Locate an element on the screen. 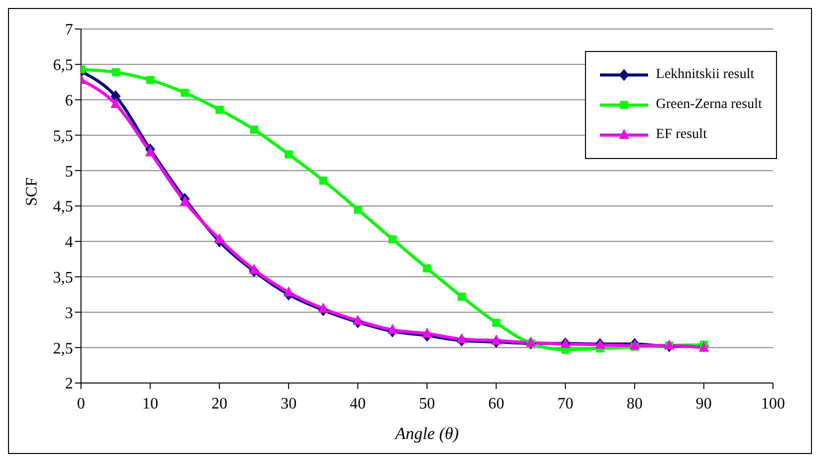  x-tick-label: 40 is located at coordinates (358, 403).